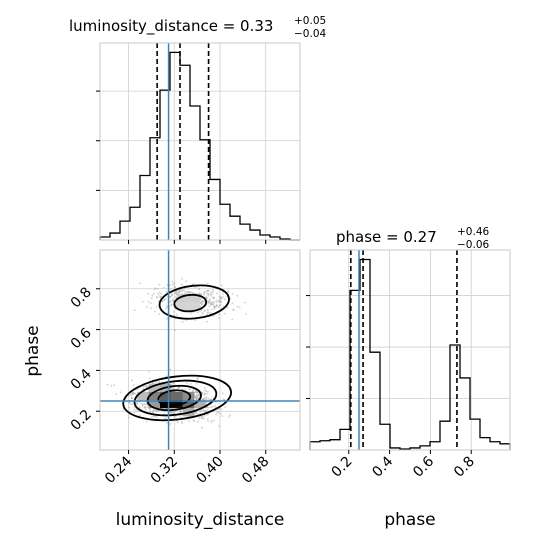  I want to click on tick-label-ph-y-2: 0.6, so click(81, 338).